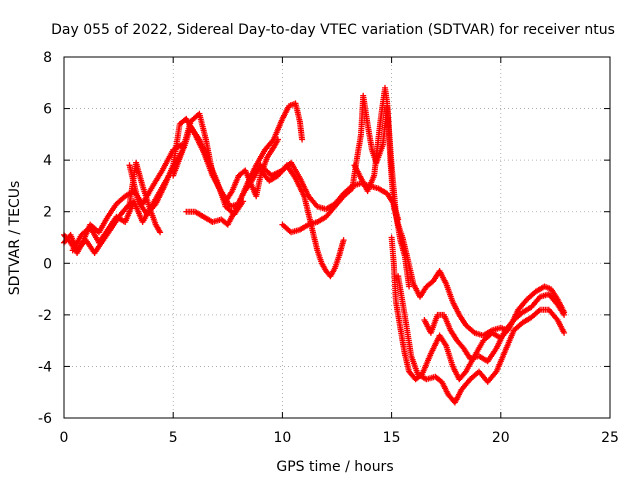  What do you see at coordinates (47, 161) in the screenshot?
I see `y-tick-label: 4` at bounding box center [47, 161].